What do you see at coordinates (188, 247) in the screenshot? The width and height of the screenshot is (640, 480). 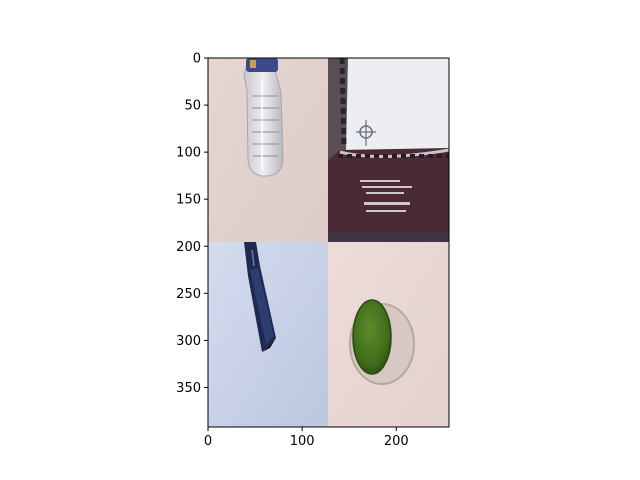 I see `y-tick-label: 200` at bounding box center [188, 247].